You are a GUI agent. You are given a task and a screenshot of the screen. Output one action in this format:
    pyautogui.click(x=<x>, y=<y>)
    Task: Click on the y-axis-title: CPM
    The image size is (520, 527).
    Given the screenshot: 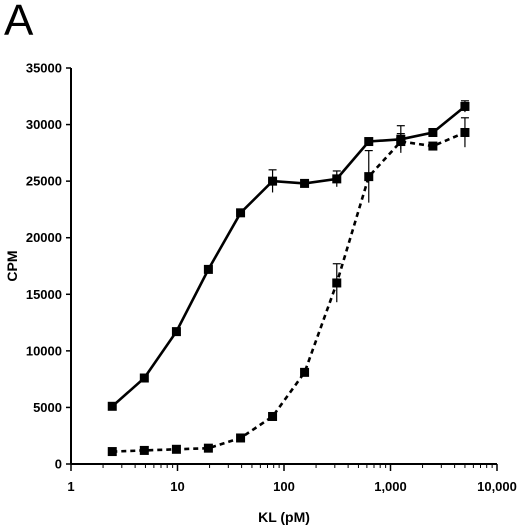 What is the action you would take?
    pyautogui.click(x=12, y=265)
    